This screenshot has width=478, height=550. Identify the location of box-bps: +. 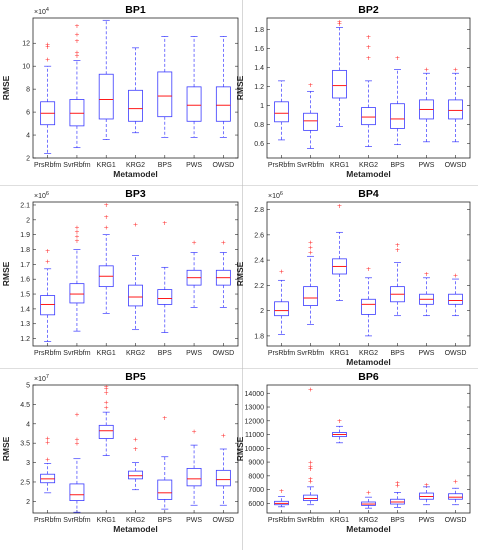
(165, 462).